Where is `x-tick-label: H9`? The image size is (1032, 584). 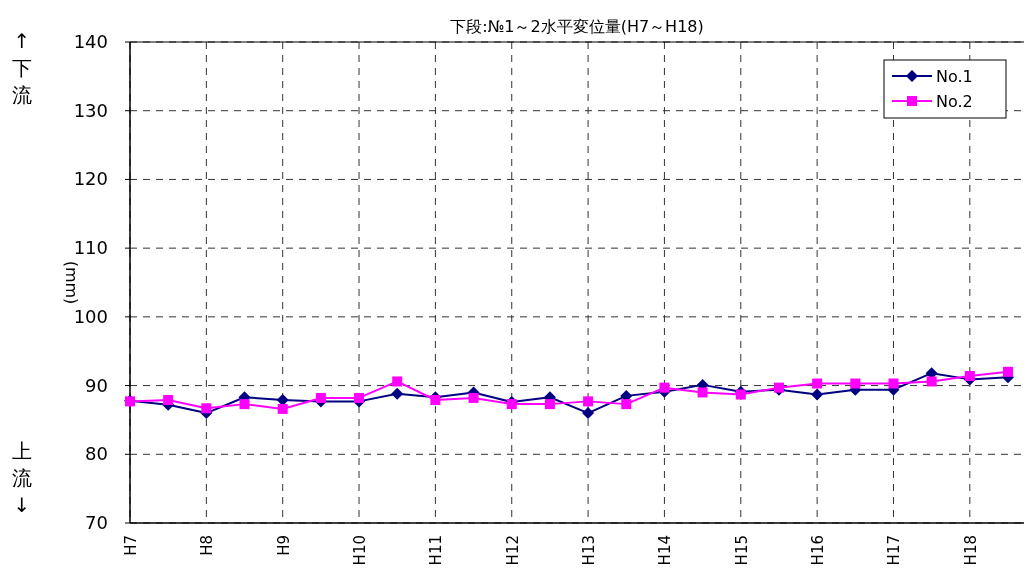
x-tick-label: H9 is located at coordinates (283, 545).